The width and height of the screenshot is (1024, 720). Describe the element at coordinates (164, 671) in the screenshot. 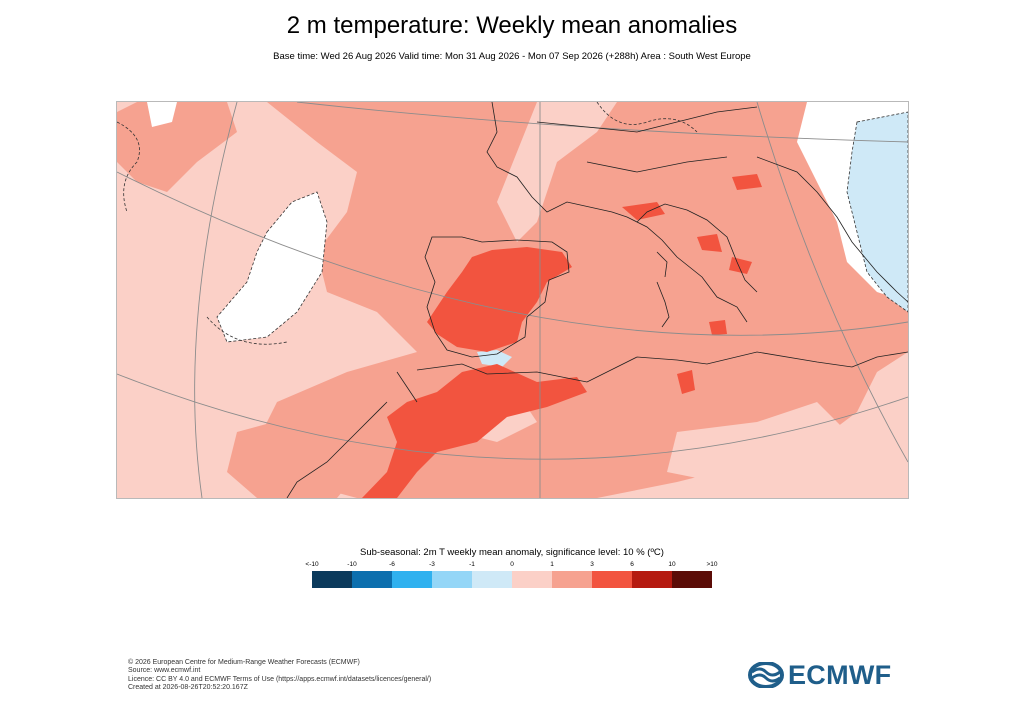

I see `footer-source: Source: www.ecmwf.int` at that location.